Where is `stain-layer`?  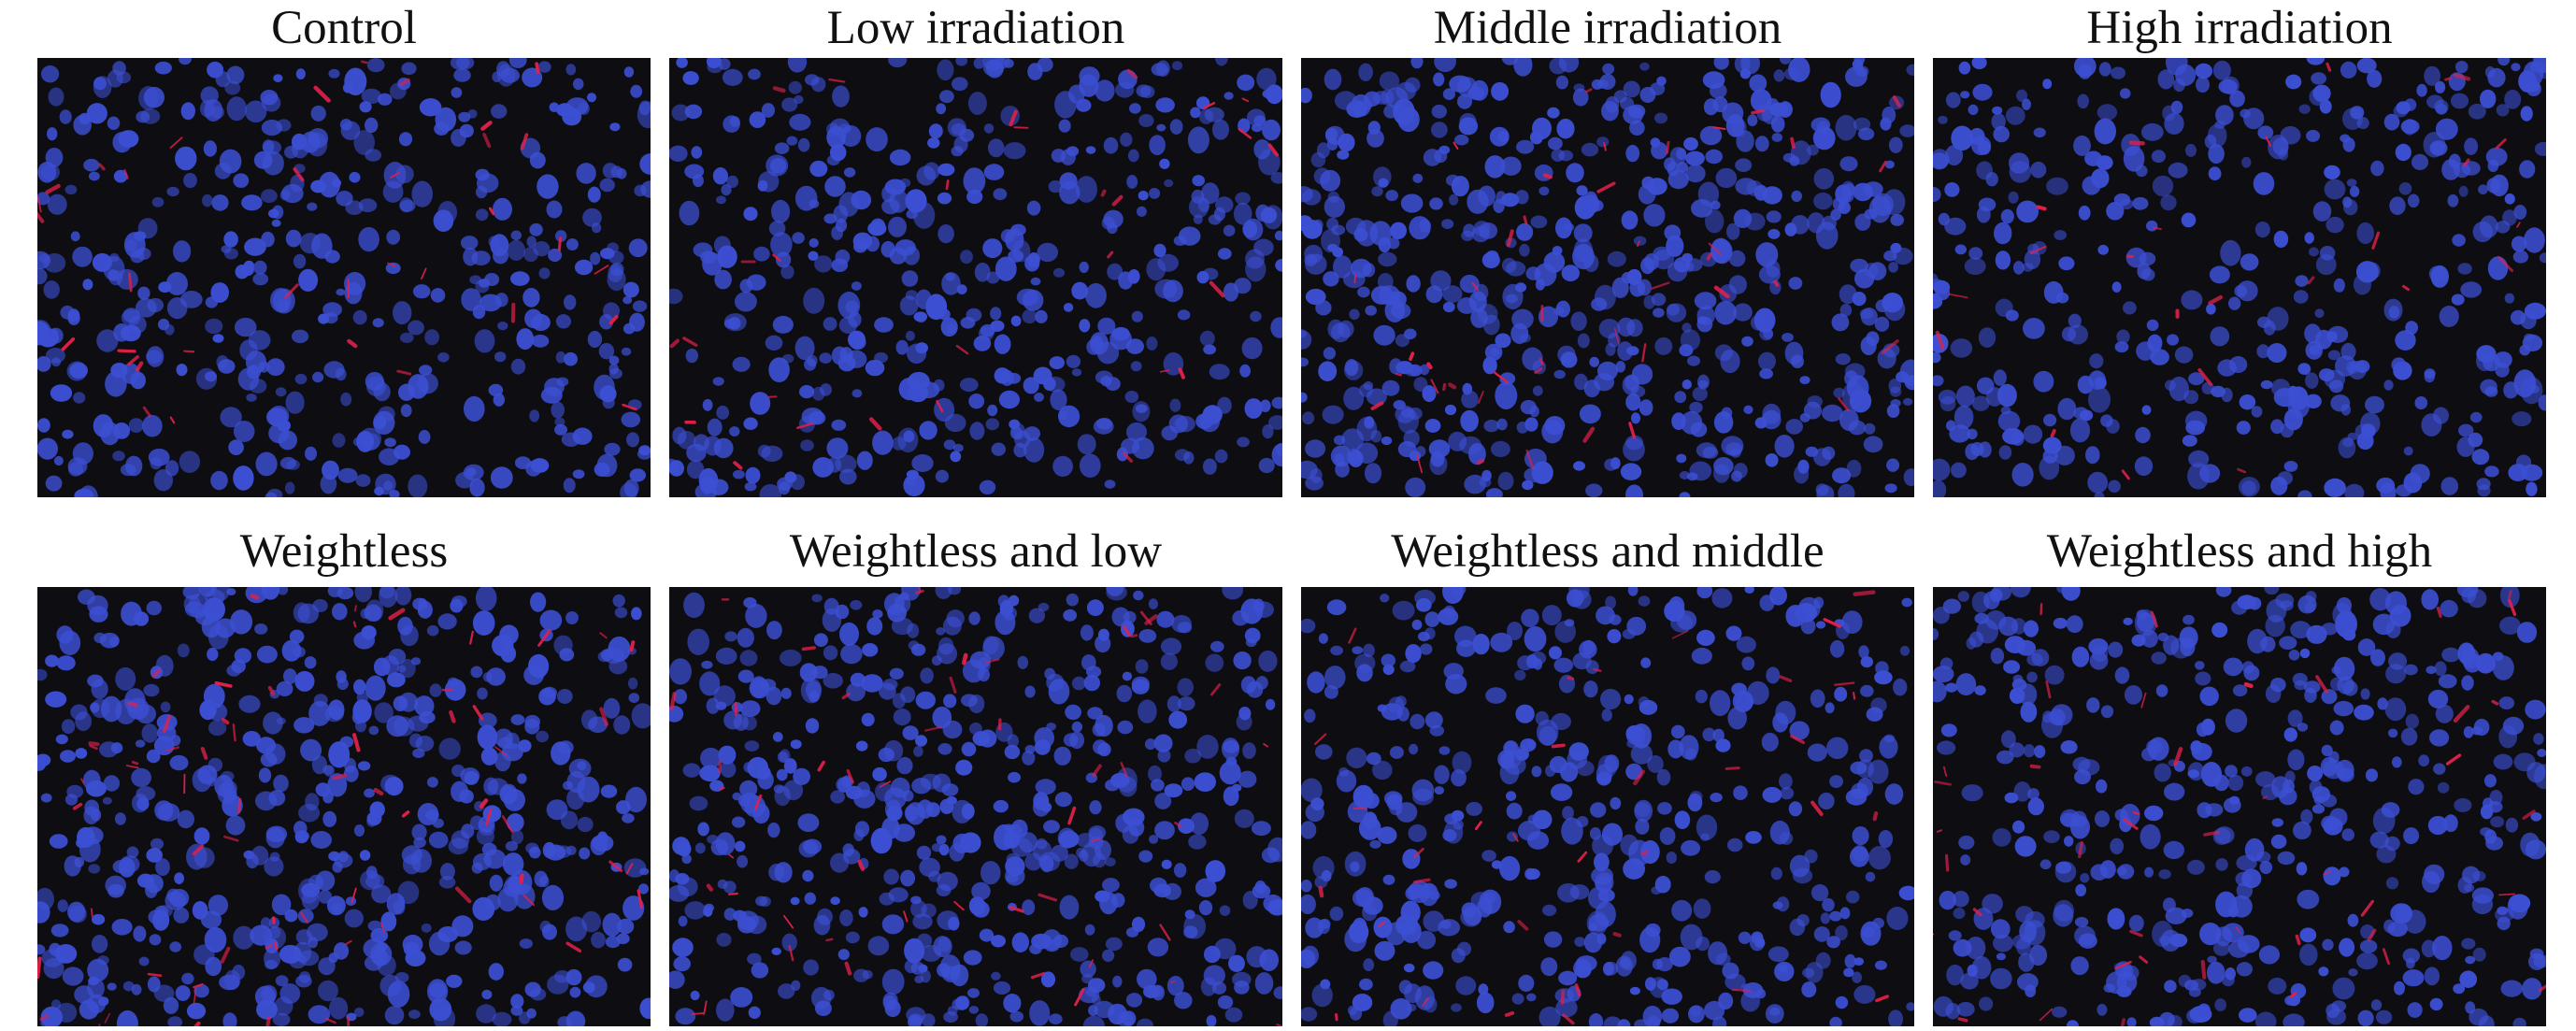 stain-layer is located at coordinates (975, 806).